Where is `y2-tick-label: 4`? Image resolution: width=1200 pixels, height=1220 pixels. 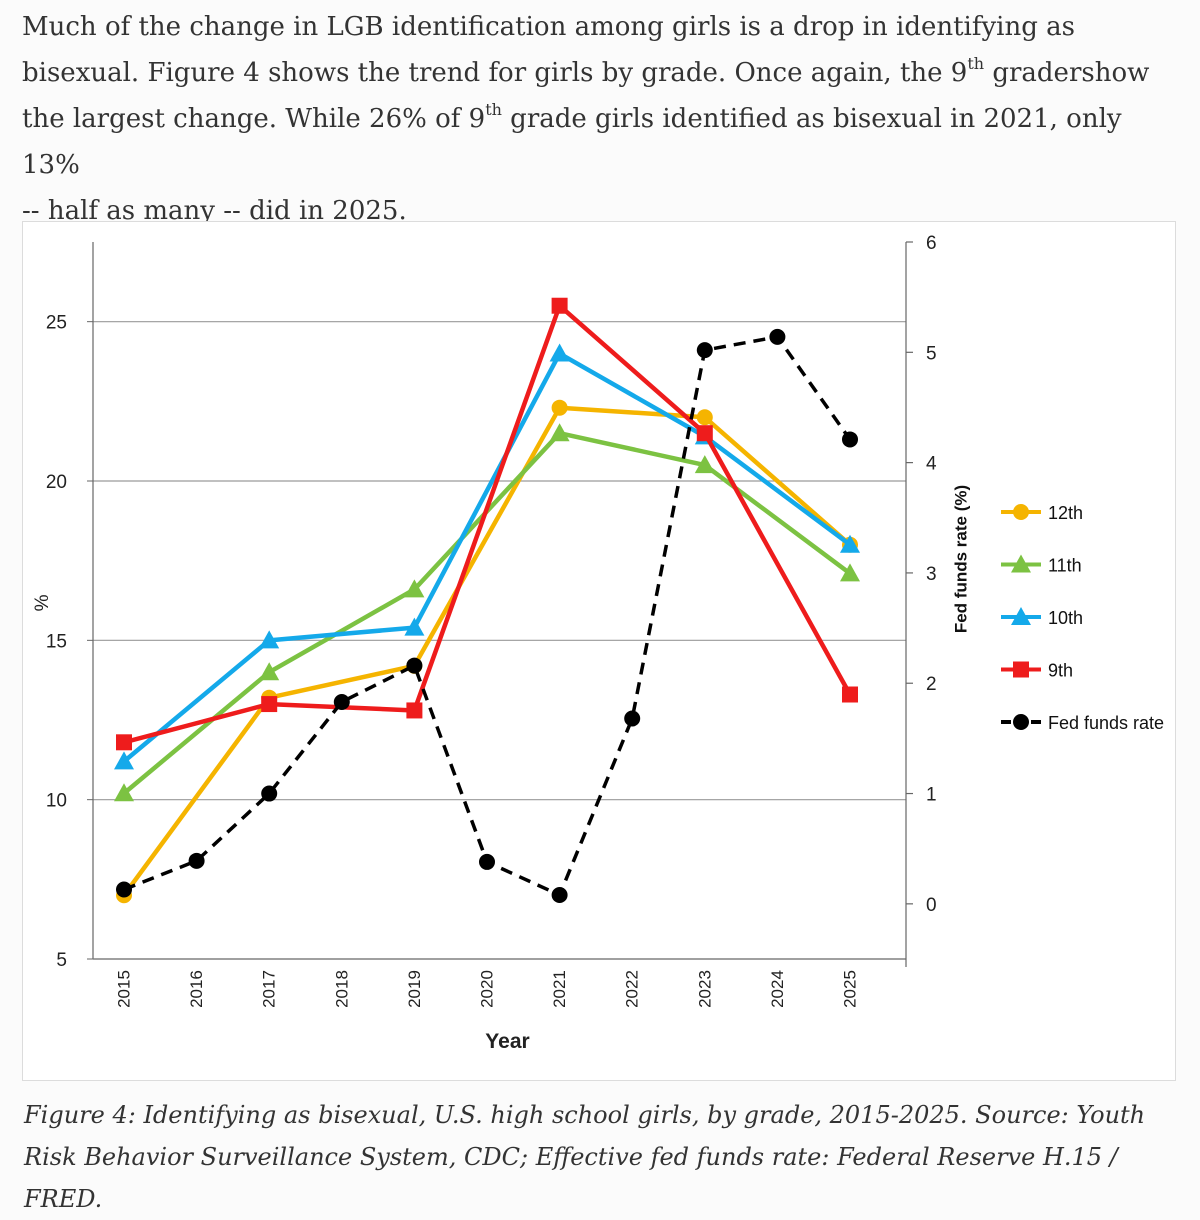
y2-tick-label: 4 is located at coordinates (931, 464).